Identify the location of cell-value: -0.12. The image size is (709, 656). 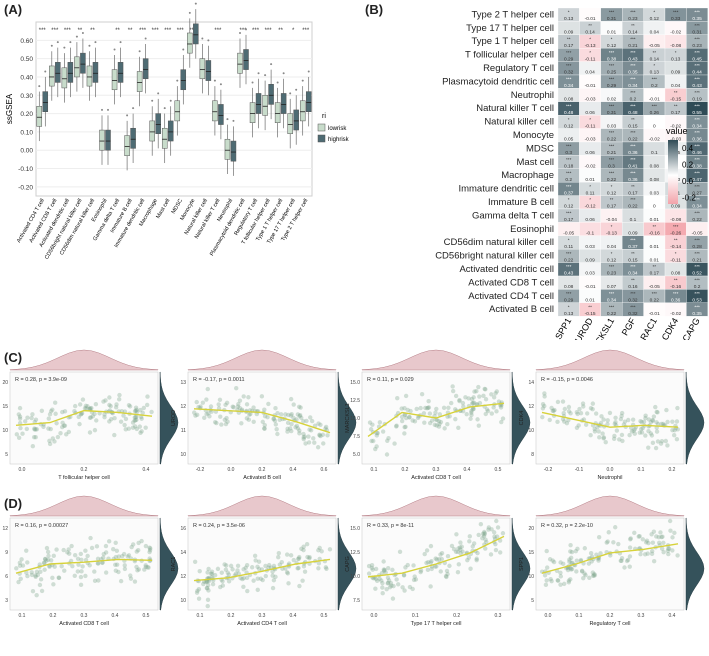
(590, 207).